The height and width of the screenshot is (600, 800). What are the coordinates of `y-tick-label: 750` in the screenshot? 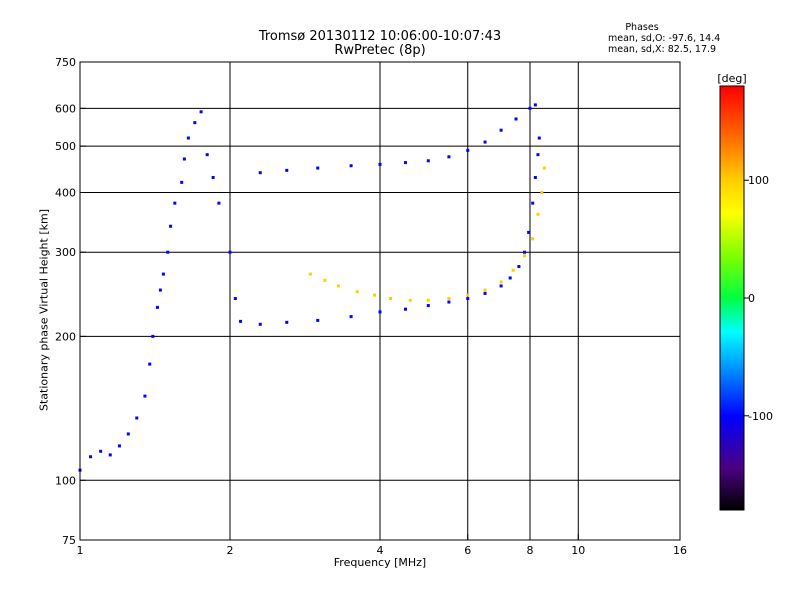 It's located at (65, 62).